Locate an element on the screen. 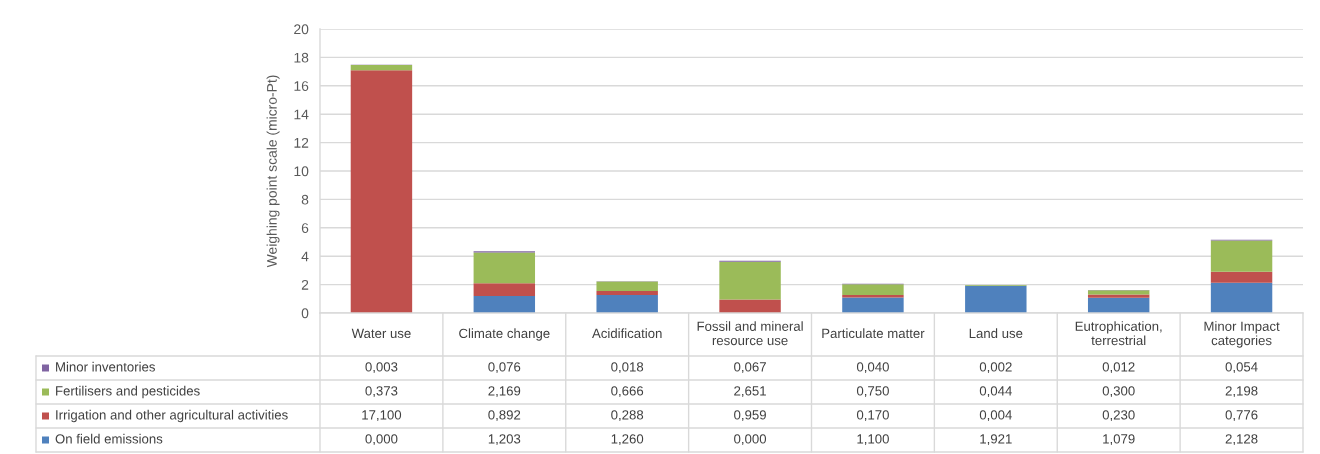 The width and height of the screenshot is (1320, 454). legend-label: Irrigation and other agricultural activities is located at coordinates (172, 416).